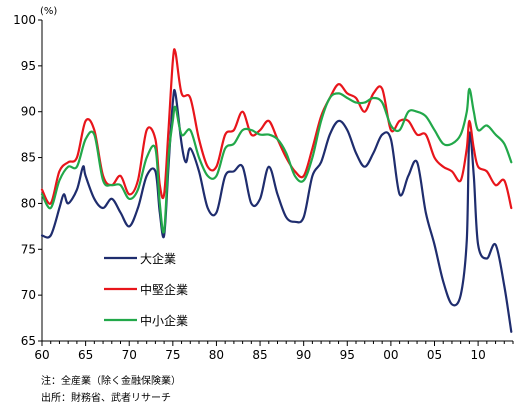 The height and width of the screenshot is (409, 525). What do you see at coordinates (111, 381) in the screenshot?
I see `chart-note: 注：全産業（除く金融保険業）` at bounding box center [111, 381].